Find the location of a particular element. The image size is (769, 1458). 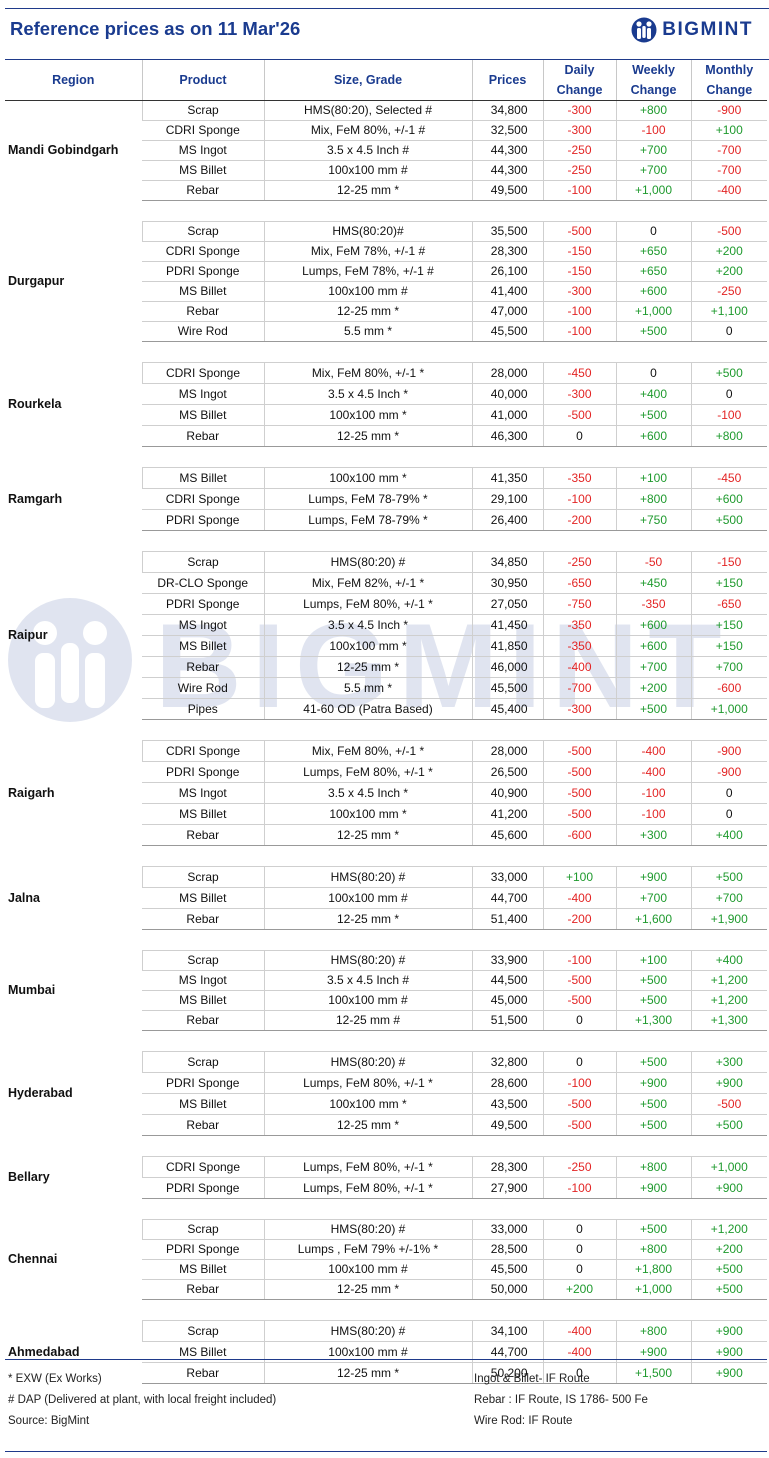

monthly-change-cell: -900 is located at coordinates (728, 751).